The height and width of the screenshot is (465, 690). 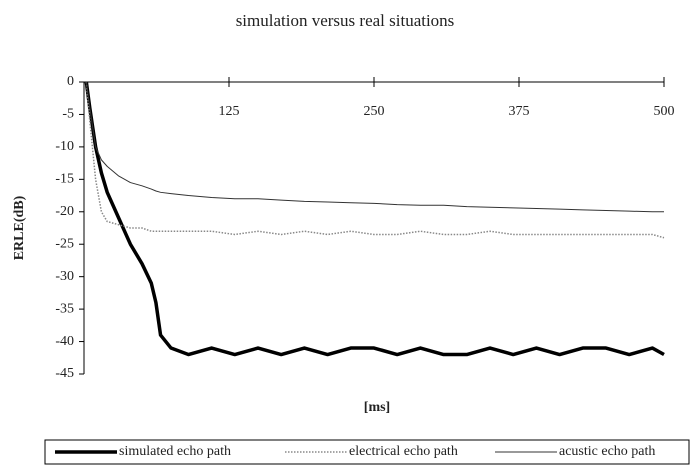 What do you see at coordinates (70, 81) in the screenshot?
I see `y-tick-label: 0` at bounding box center [70, 81].